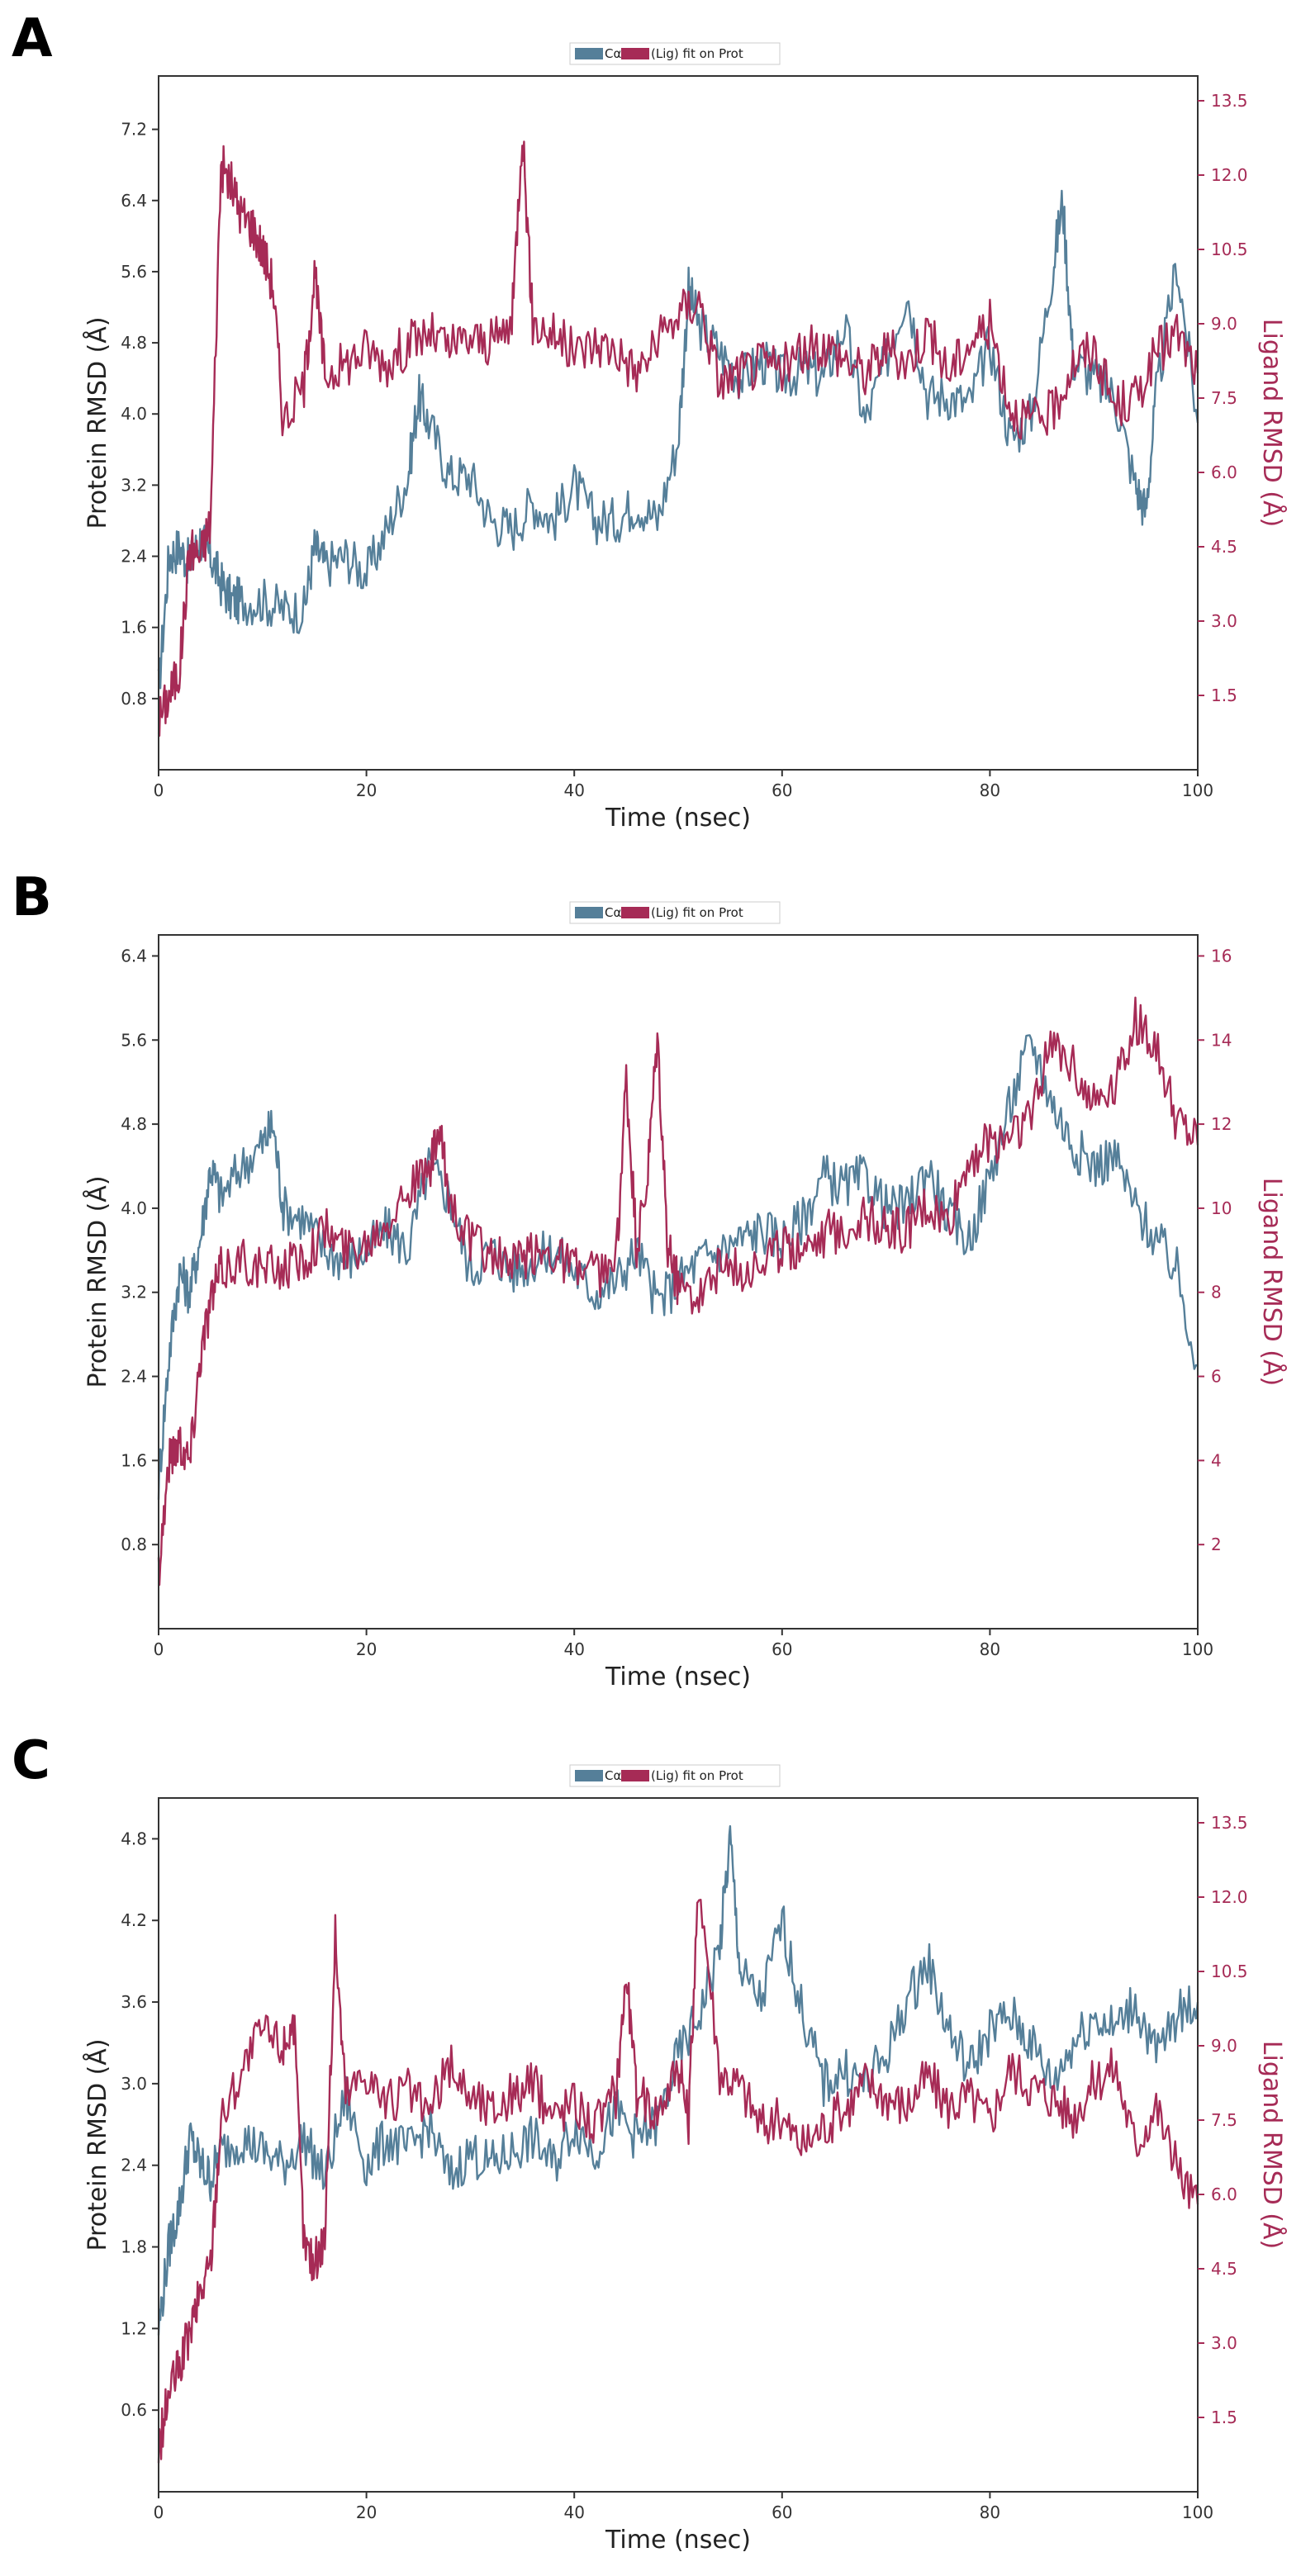 Image resolution: width=1301 pixels, height=2576 pixels. Describe the element at coordinates (678, 1267) in the screenshot. I see `series-line-protein` at that location.